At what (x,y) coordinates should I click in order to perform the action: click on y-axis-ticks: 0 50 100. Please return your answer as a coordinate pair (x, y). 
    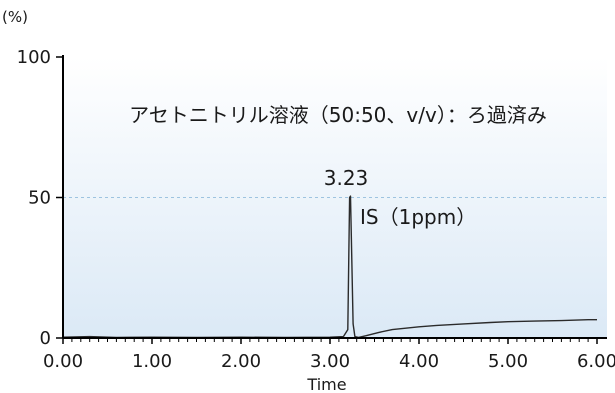
    Looking at the image, I should click on (40, 198).